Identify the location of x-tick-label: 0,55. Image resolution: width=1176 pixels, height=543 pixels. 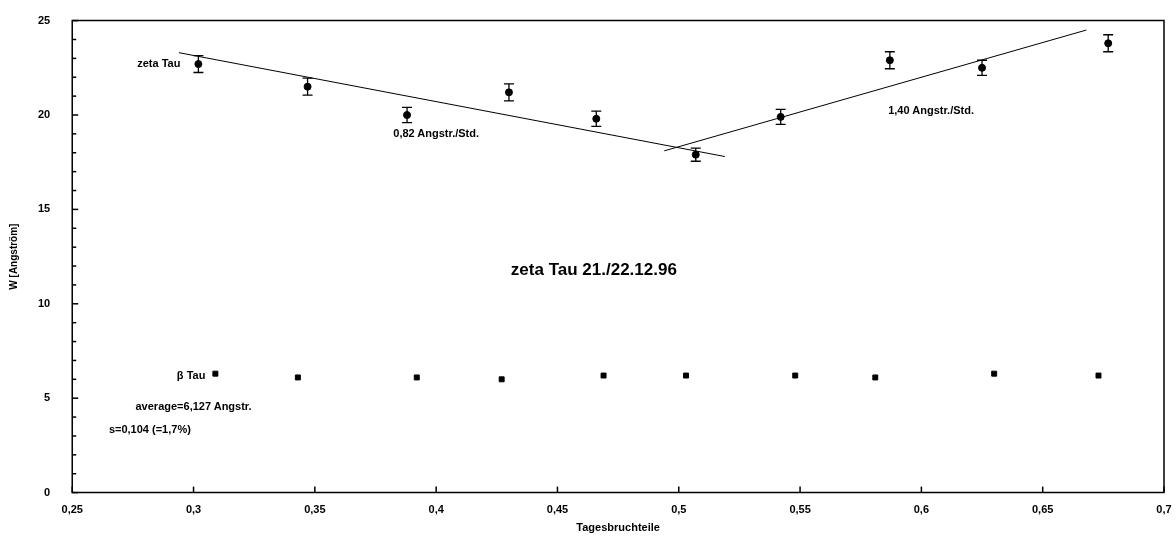
(800, 509).